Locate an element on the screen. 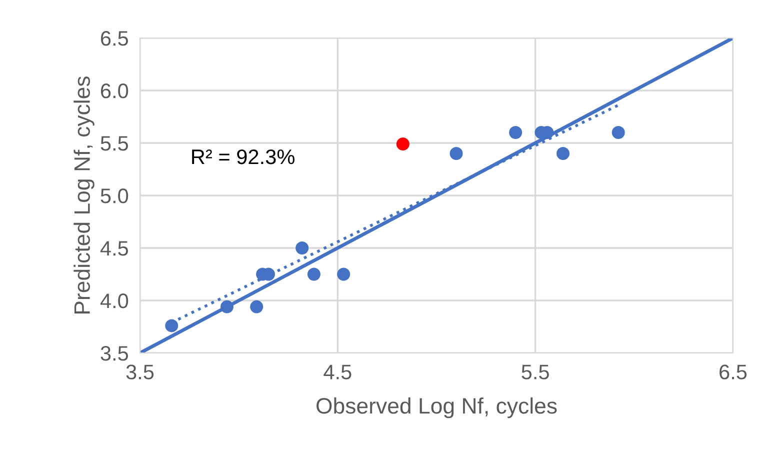  x-tick-label: 5.5 is located at coordinates (535, 372).